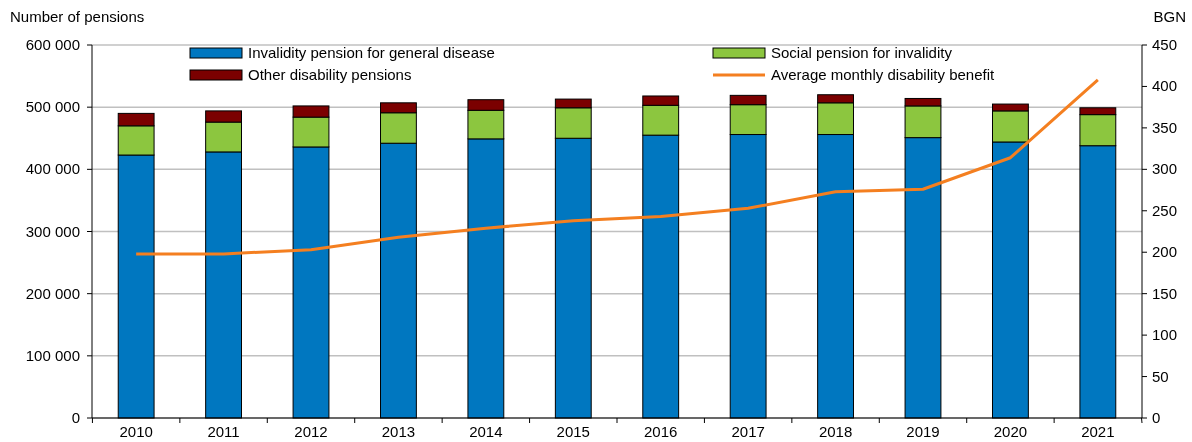 Image resolution: width=1192 pixels, height=442 pixels. Describe the element at coordinates (1165, 127) in the screenshot. I see `y2-tick-label: 350` at that location.